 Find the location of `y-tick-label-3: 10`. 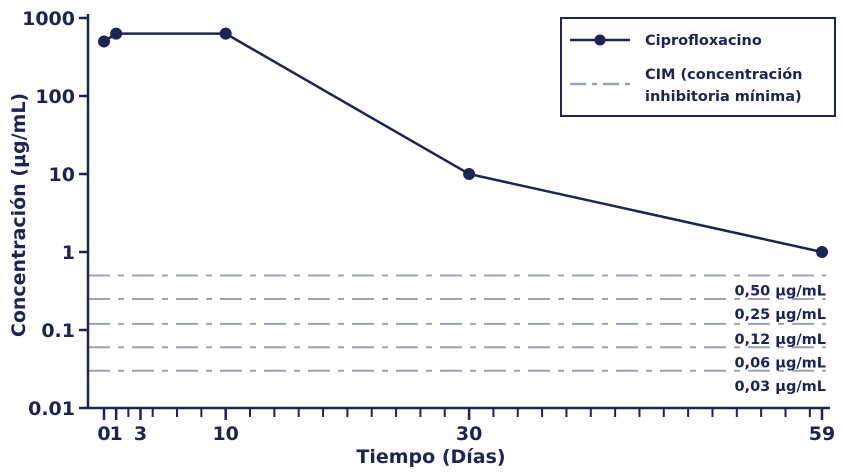

y-tick-label-3: 10 is located at coordinates (62, 175).